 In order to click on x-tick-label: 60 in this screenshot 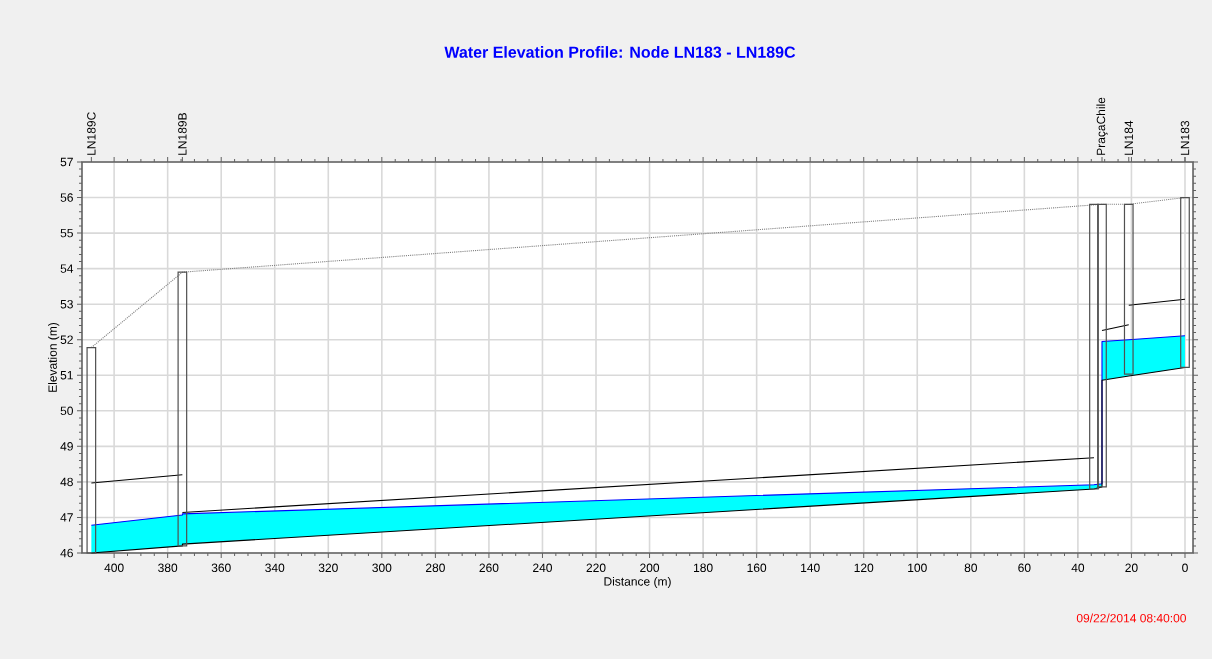, I will do `click(1024, 568)`.